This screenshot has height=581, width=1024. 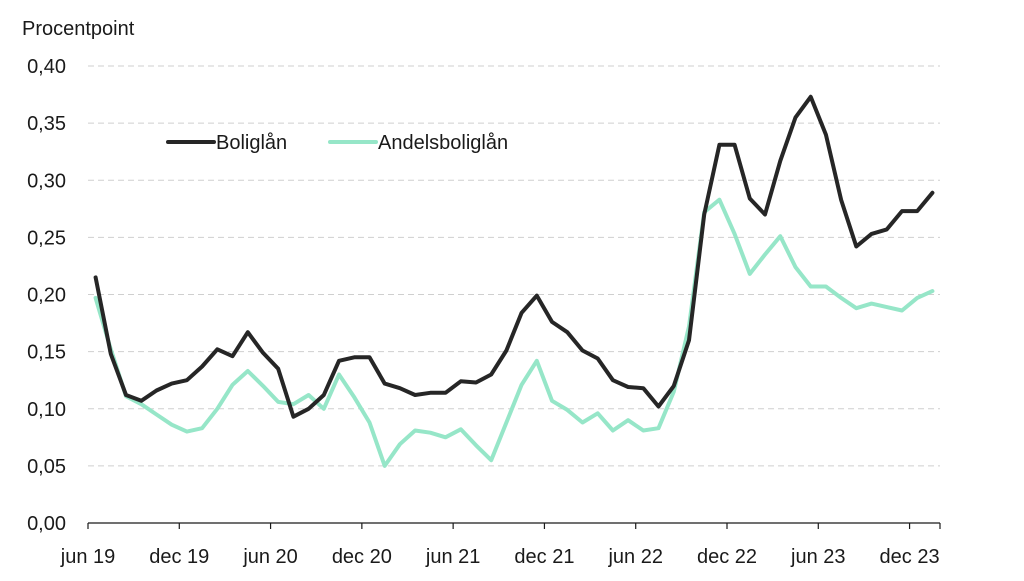 I want to click on x-tick-label: dec 21, so click(x=544, y=557).